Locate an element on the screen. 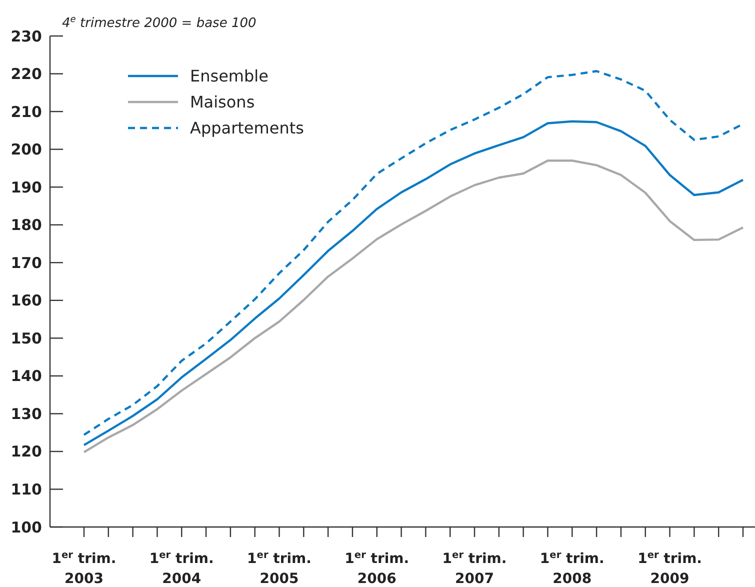 The image size is (755, 587). x-tick-label: 1$^{er}$ trim. 2004 is located at coordinates (181, 568).